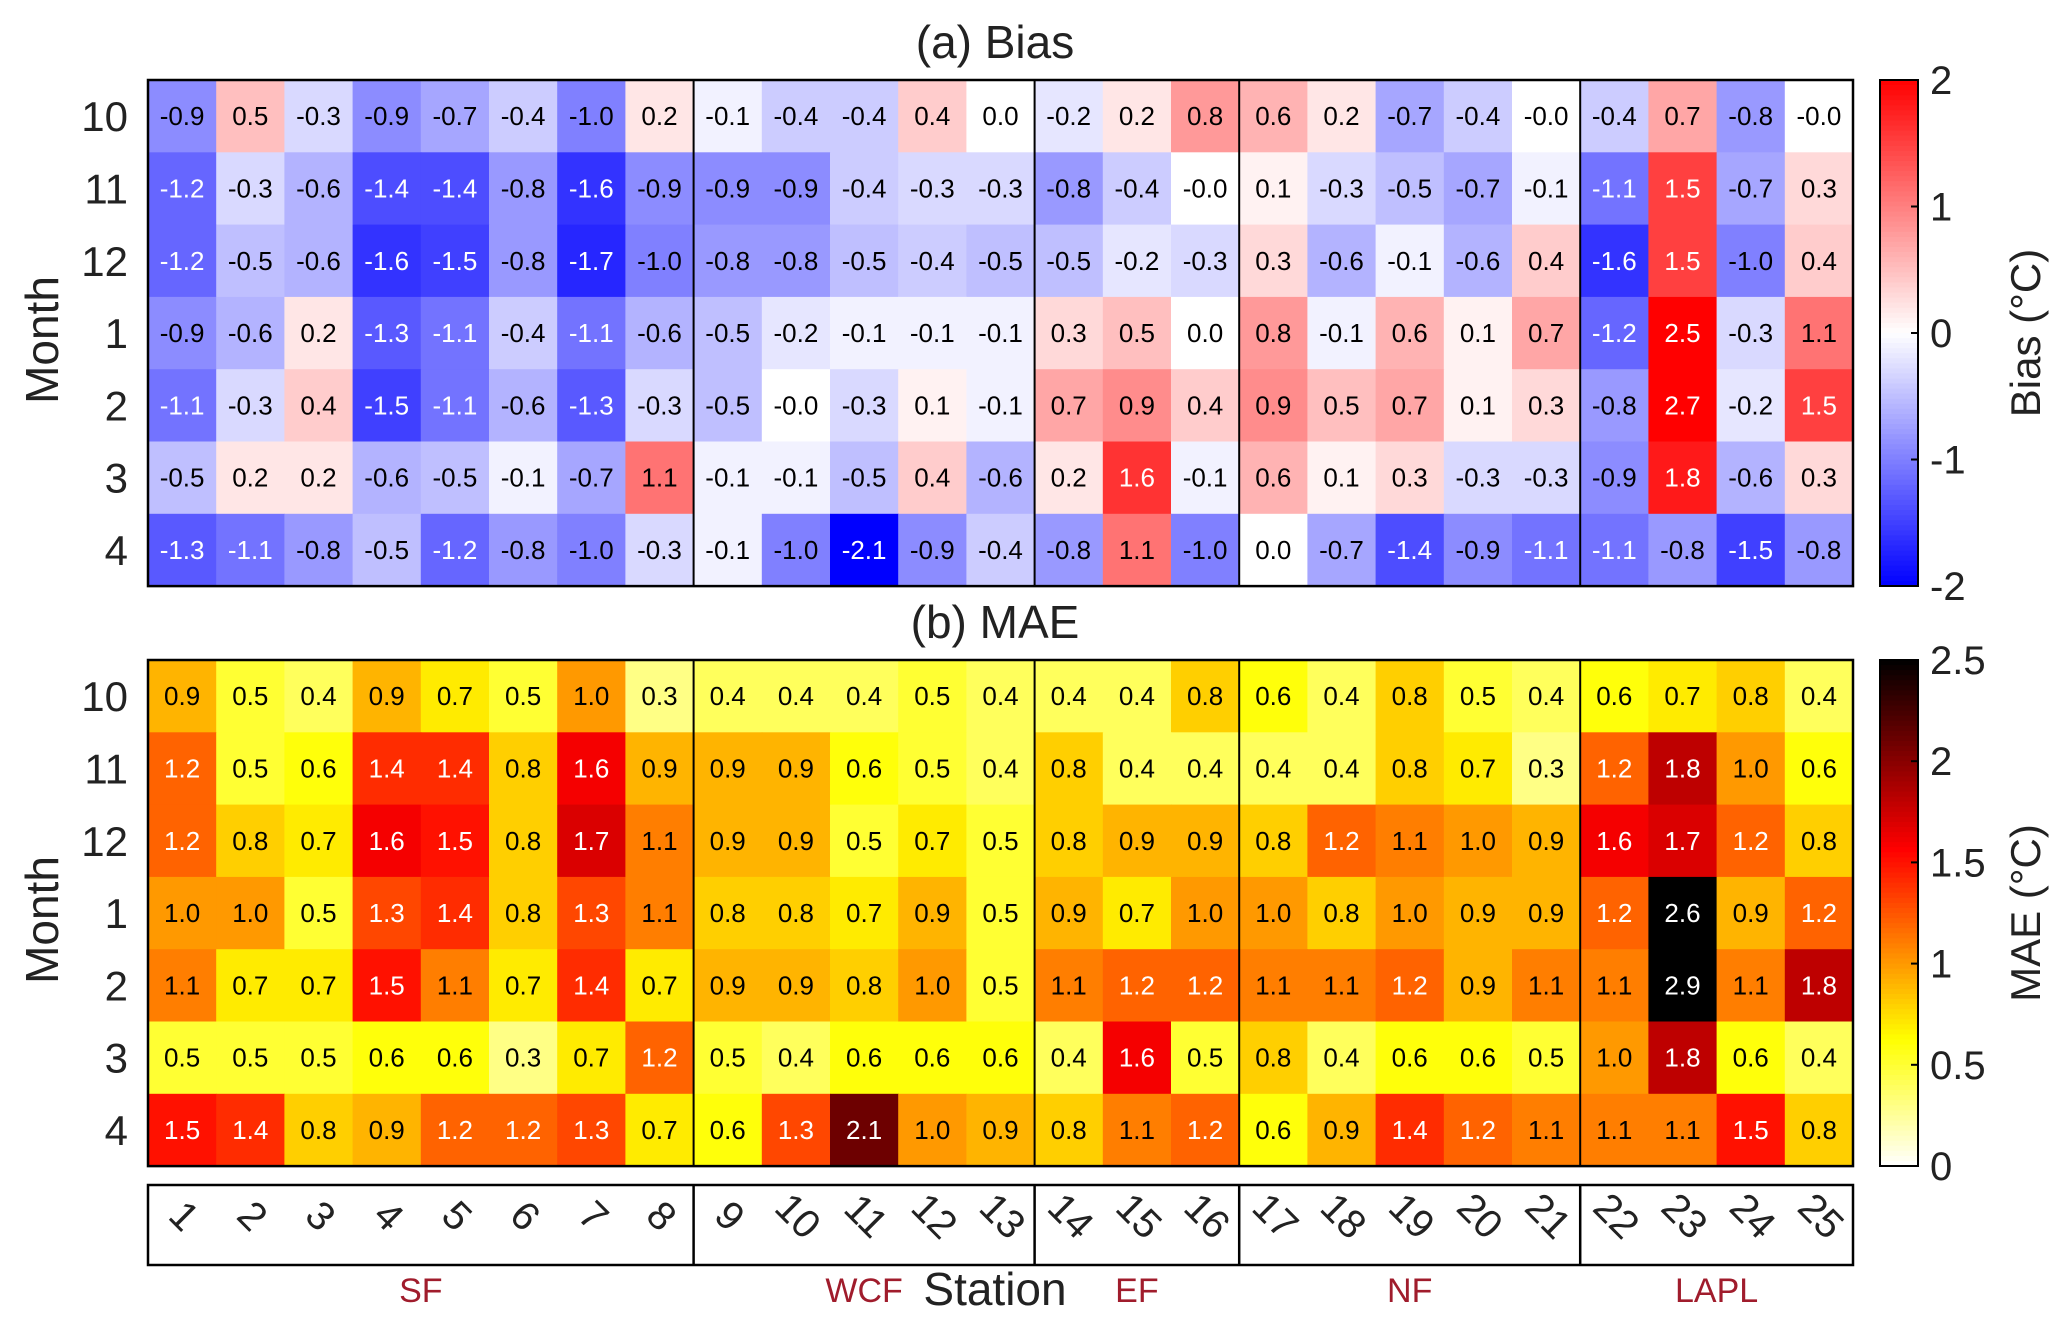 Image resolution: width=2067 pixels, height=1324 pixels. Describe the element at coordinates (1409, 1291) in the screenshot. I see `group-label: NF` at that location.